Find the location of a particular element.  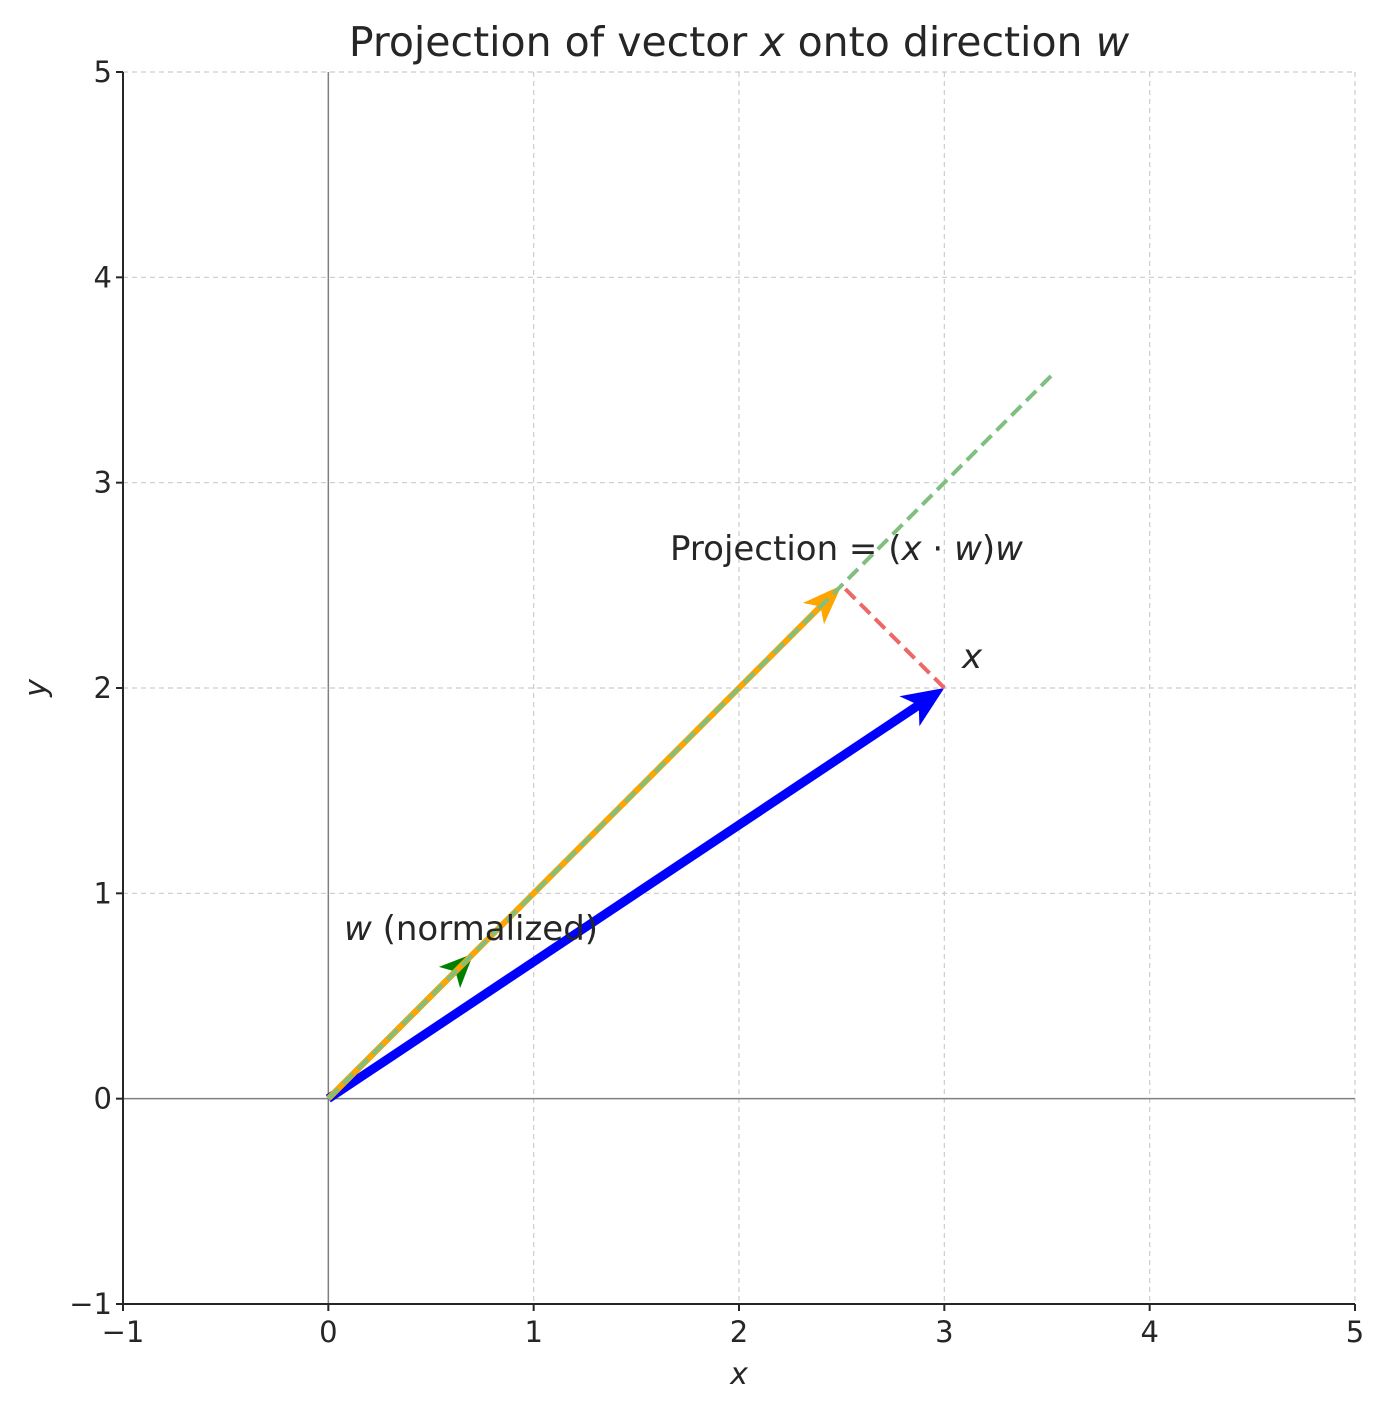

projection-label: Projection = (x · w)w is located at coordinates (846, 549).